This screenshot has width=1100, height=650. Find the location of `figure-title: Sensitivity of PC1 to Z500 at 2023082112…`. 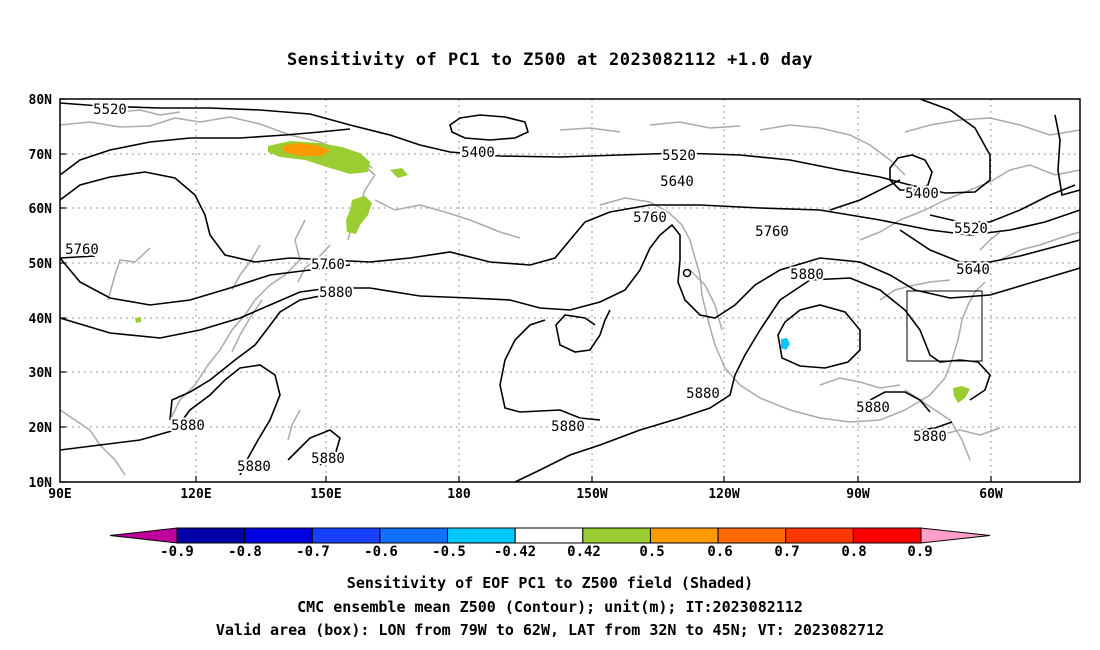

figure-title: Sensitivity of PC1 to Z500 at 2023082112… is located at coordinates (549, 60).